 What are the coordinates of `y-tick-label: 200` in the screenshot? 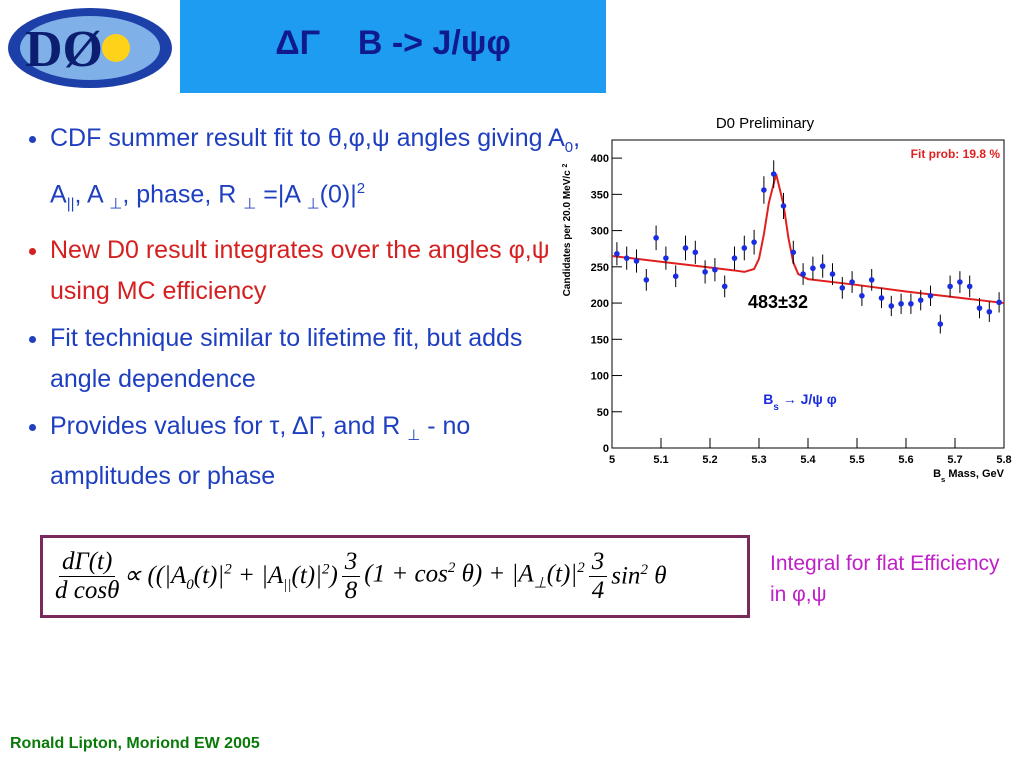 It's located at (600, 304).